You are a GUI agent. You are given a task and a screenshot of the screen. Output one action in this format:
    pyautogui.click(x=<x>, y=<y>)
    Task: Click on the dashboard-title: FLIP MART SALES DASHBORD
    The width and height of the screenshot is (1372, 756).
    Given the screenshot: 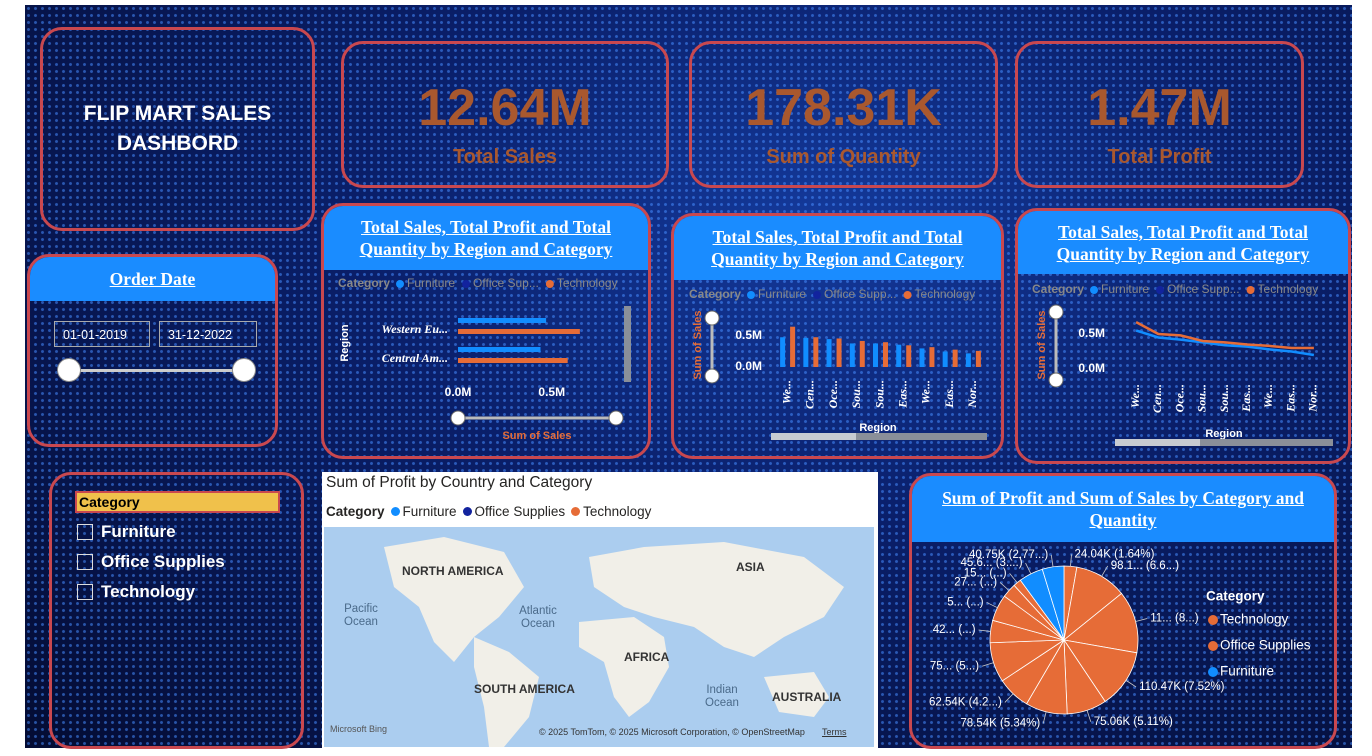 What is the action you would take?
    pyautogui.click(x=177, y=128)
    